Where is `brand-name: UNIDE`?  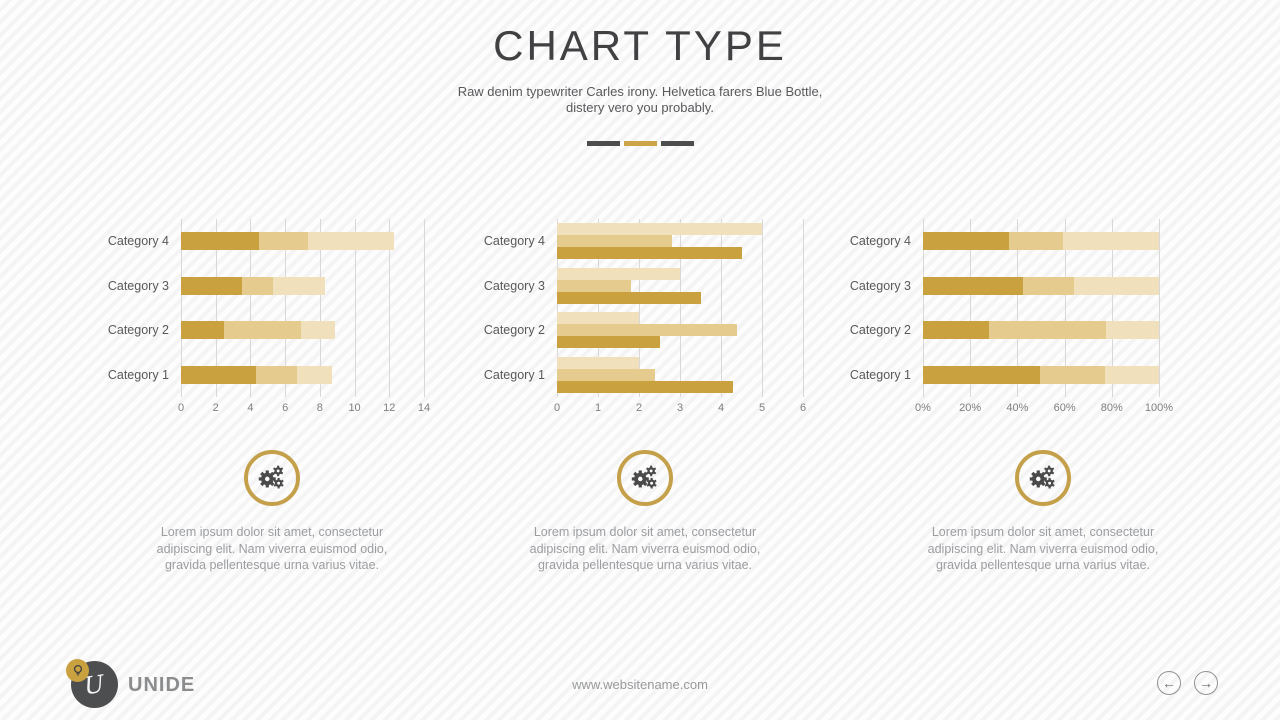
brand-name: UNIDE is located at coordinates (162, 685).